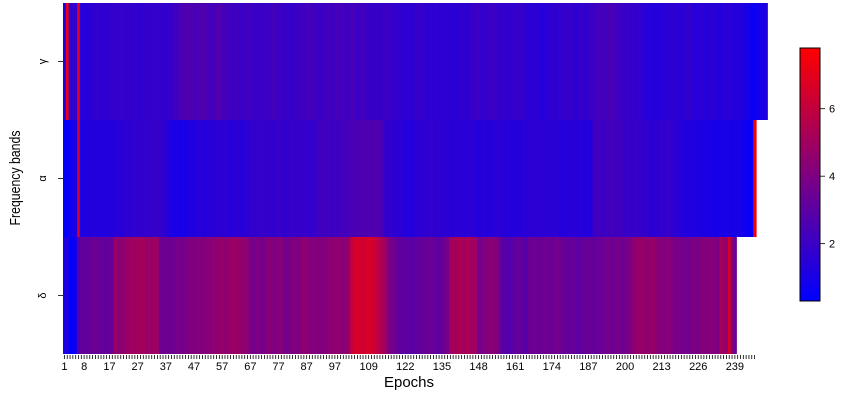 The width and height of the screenshot is (843, 398). Describe the element at coordinates (194, 367) in the screenshot. I see `x-tick-label: 47` at that location.